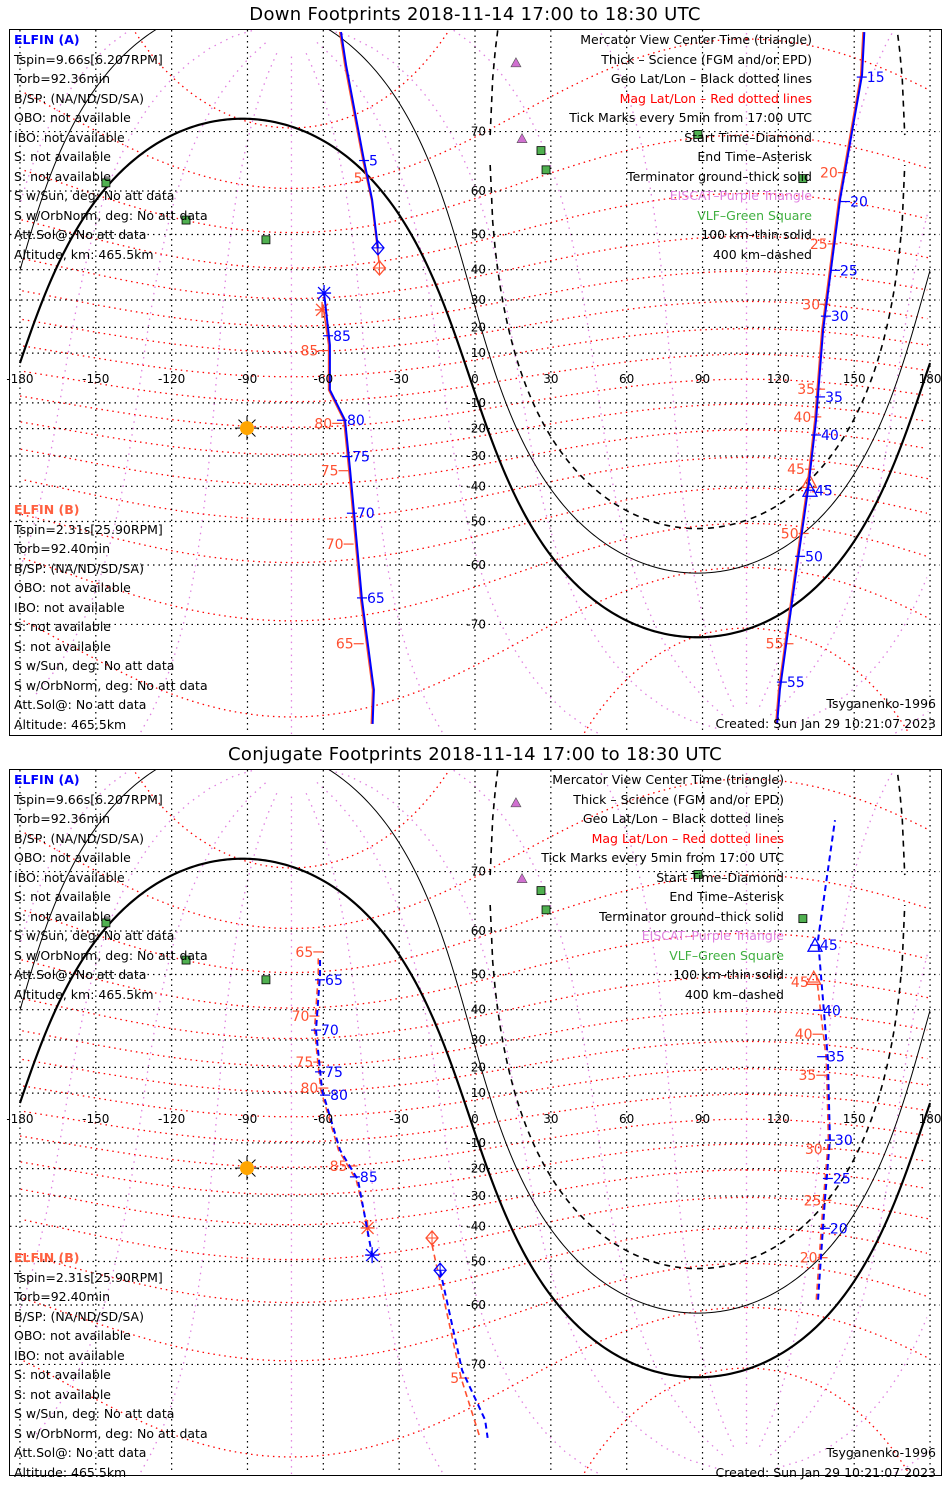 Image resolution: width=950 pixels, height=1500 pixels. I want to click on elfin-a-tick-label: 75, so click(361, 458).